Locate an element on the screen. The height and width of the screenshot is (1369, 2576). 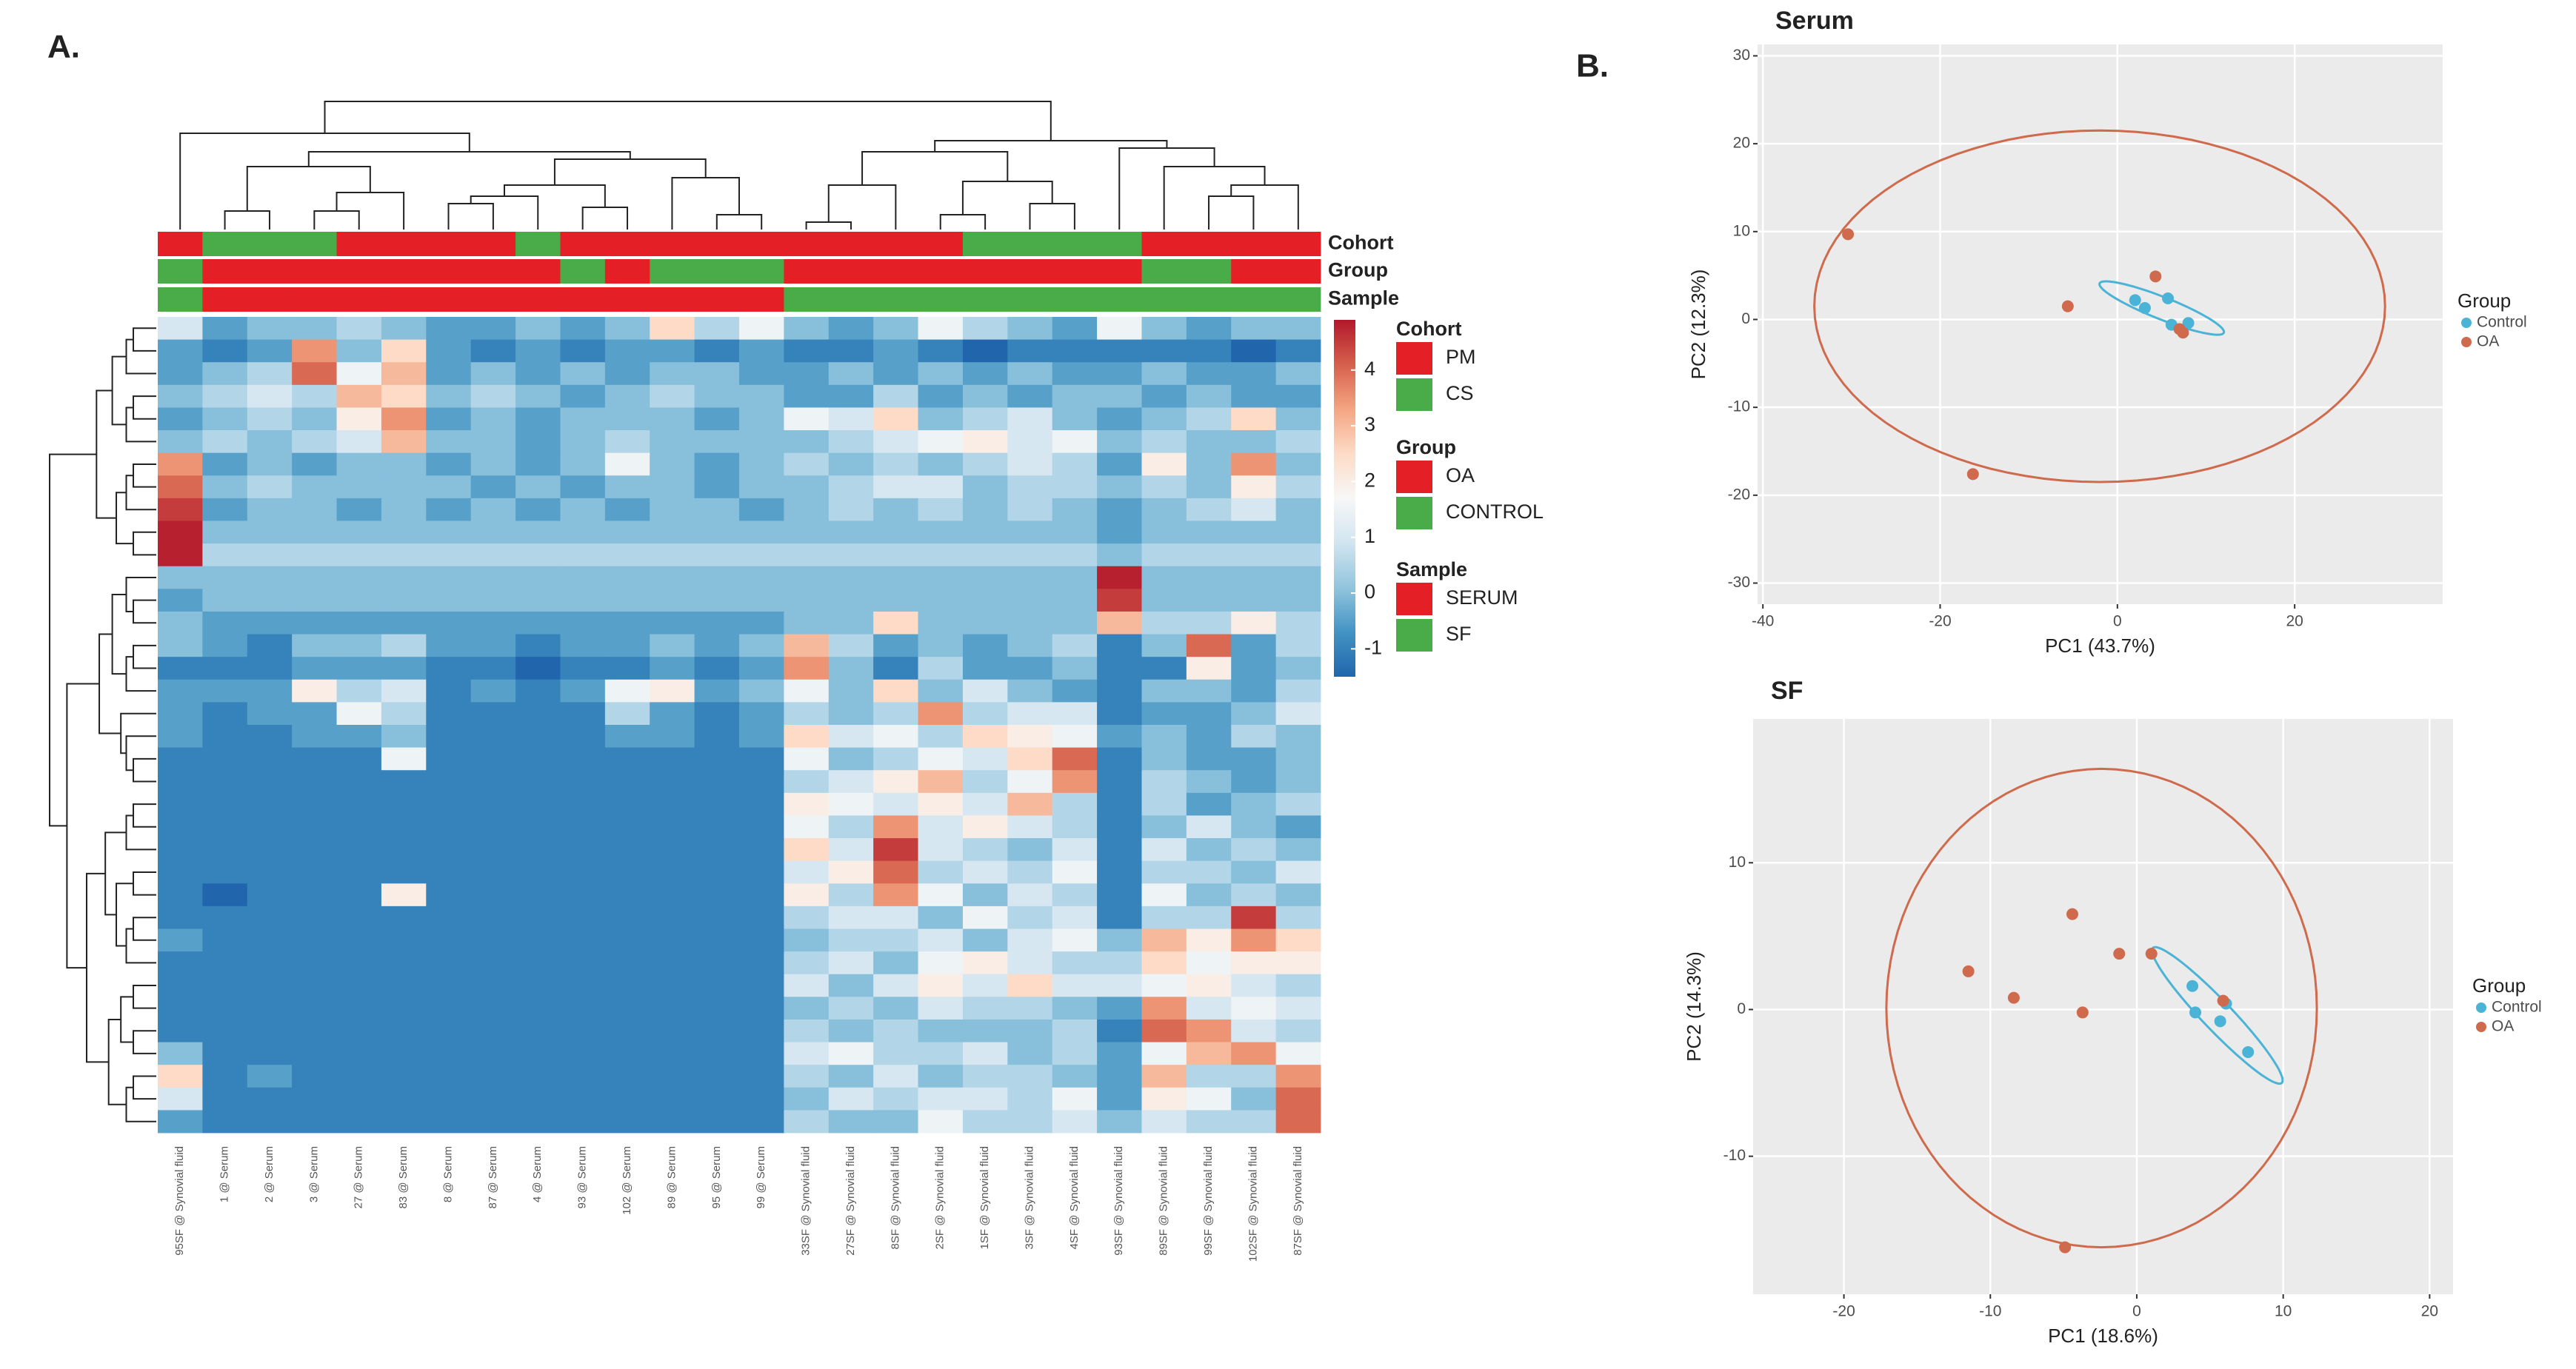
confidence-ellipse is located at coordinates (2162, 308).